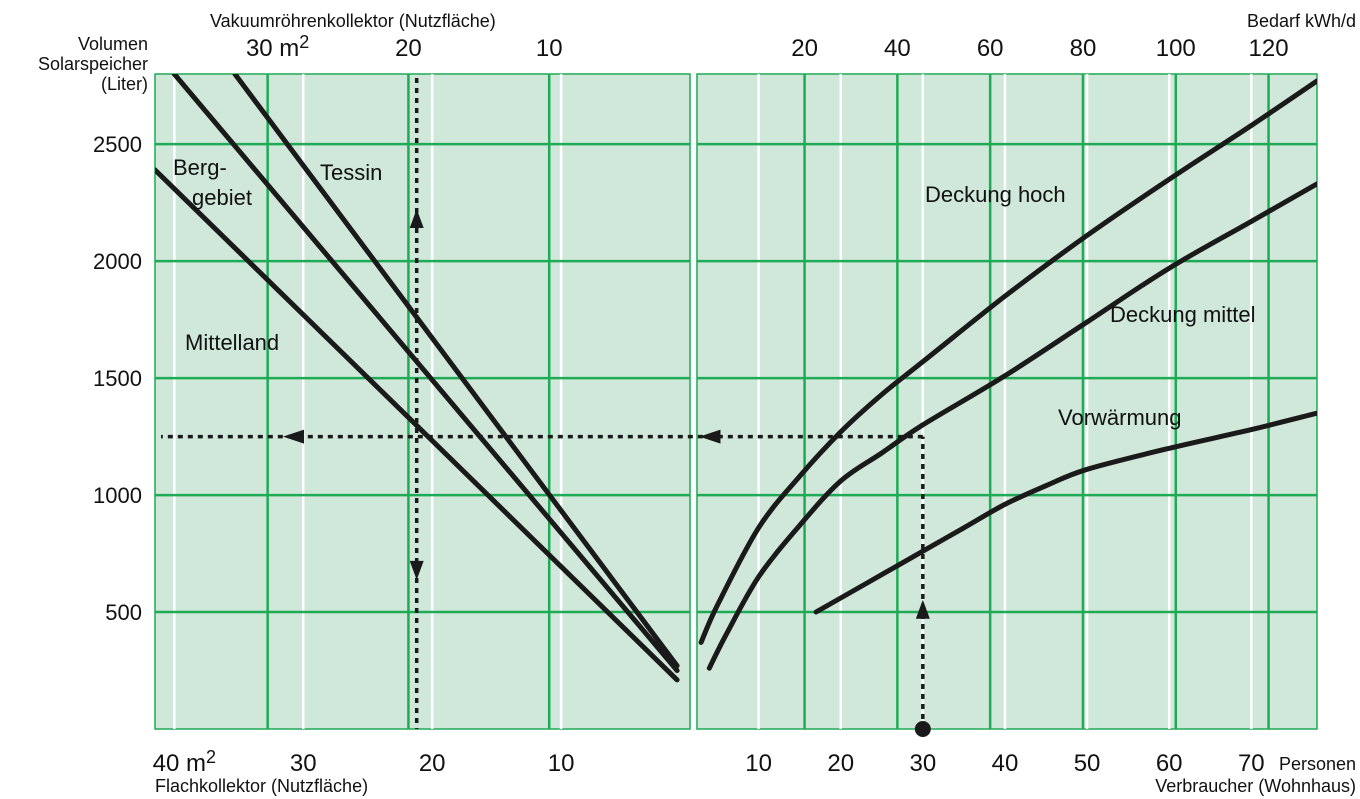  Describe the element at coordinates (1255, 786) in the screenshot. I see `right-bottom-axis-title-line2: Verbraucher (Wohnhaus)` at that location.